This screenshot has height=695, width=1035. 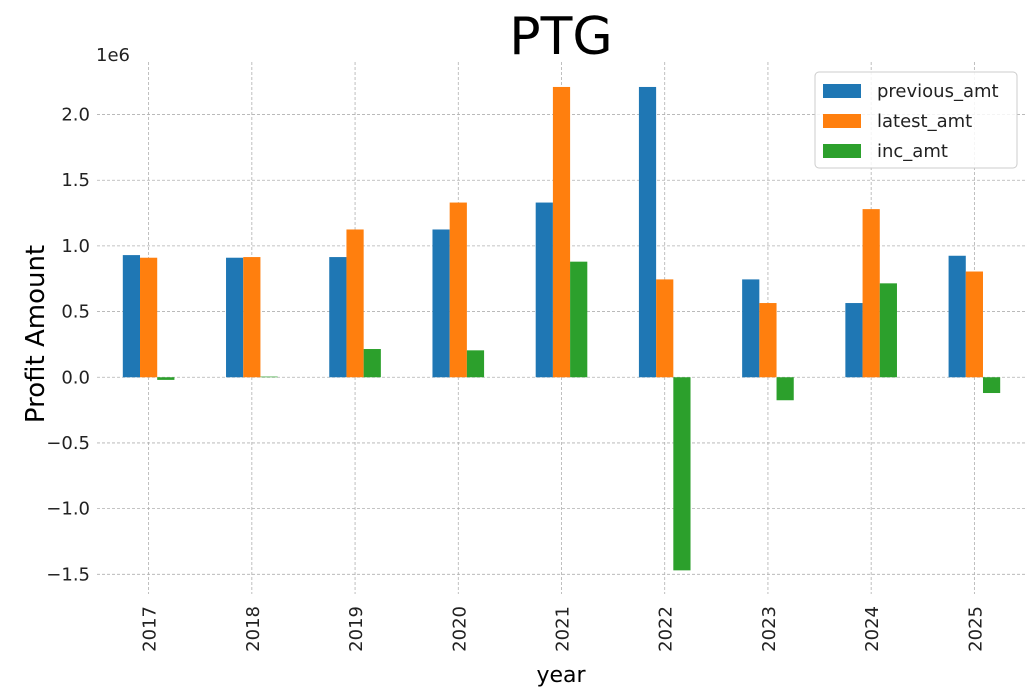 I want to click on y-tick-label: −1.0, so click(x=68, y=509).